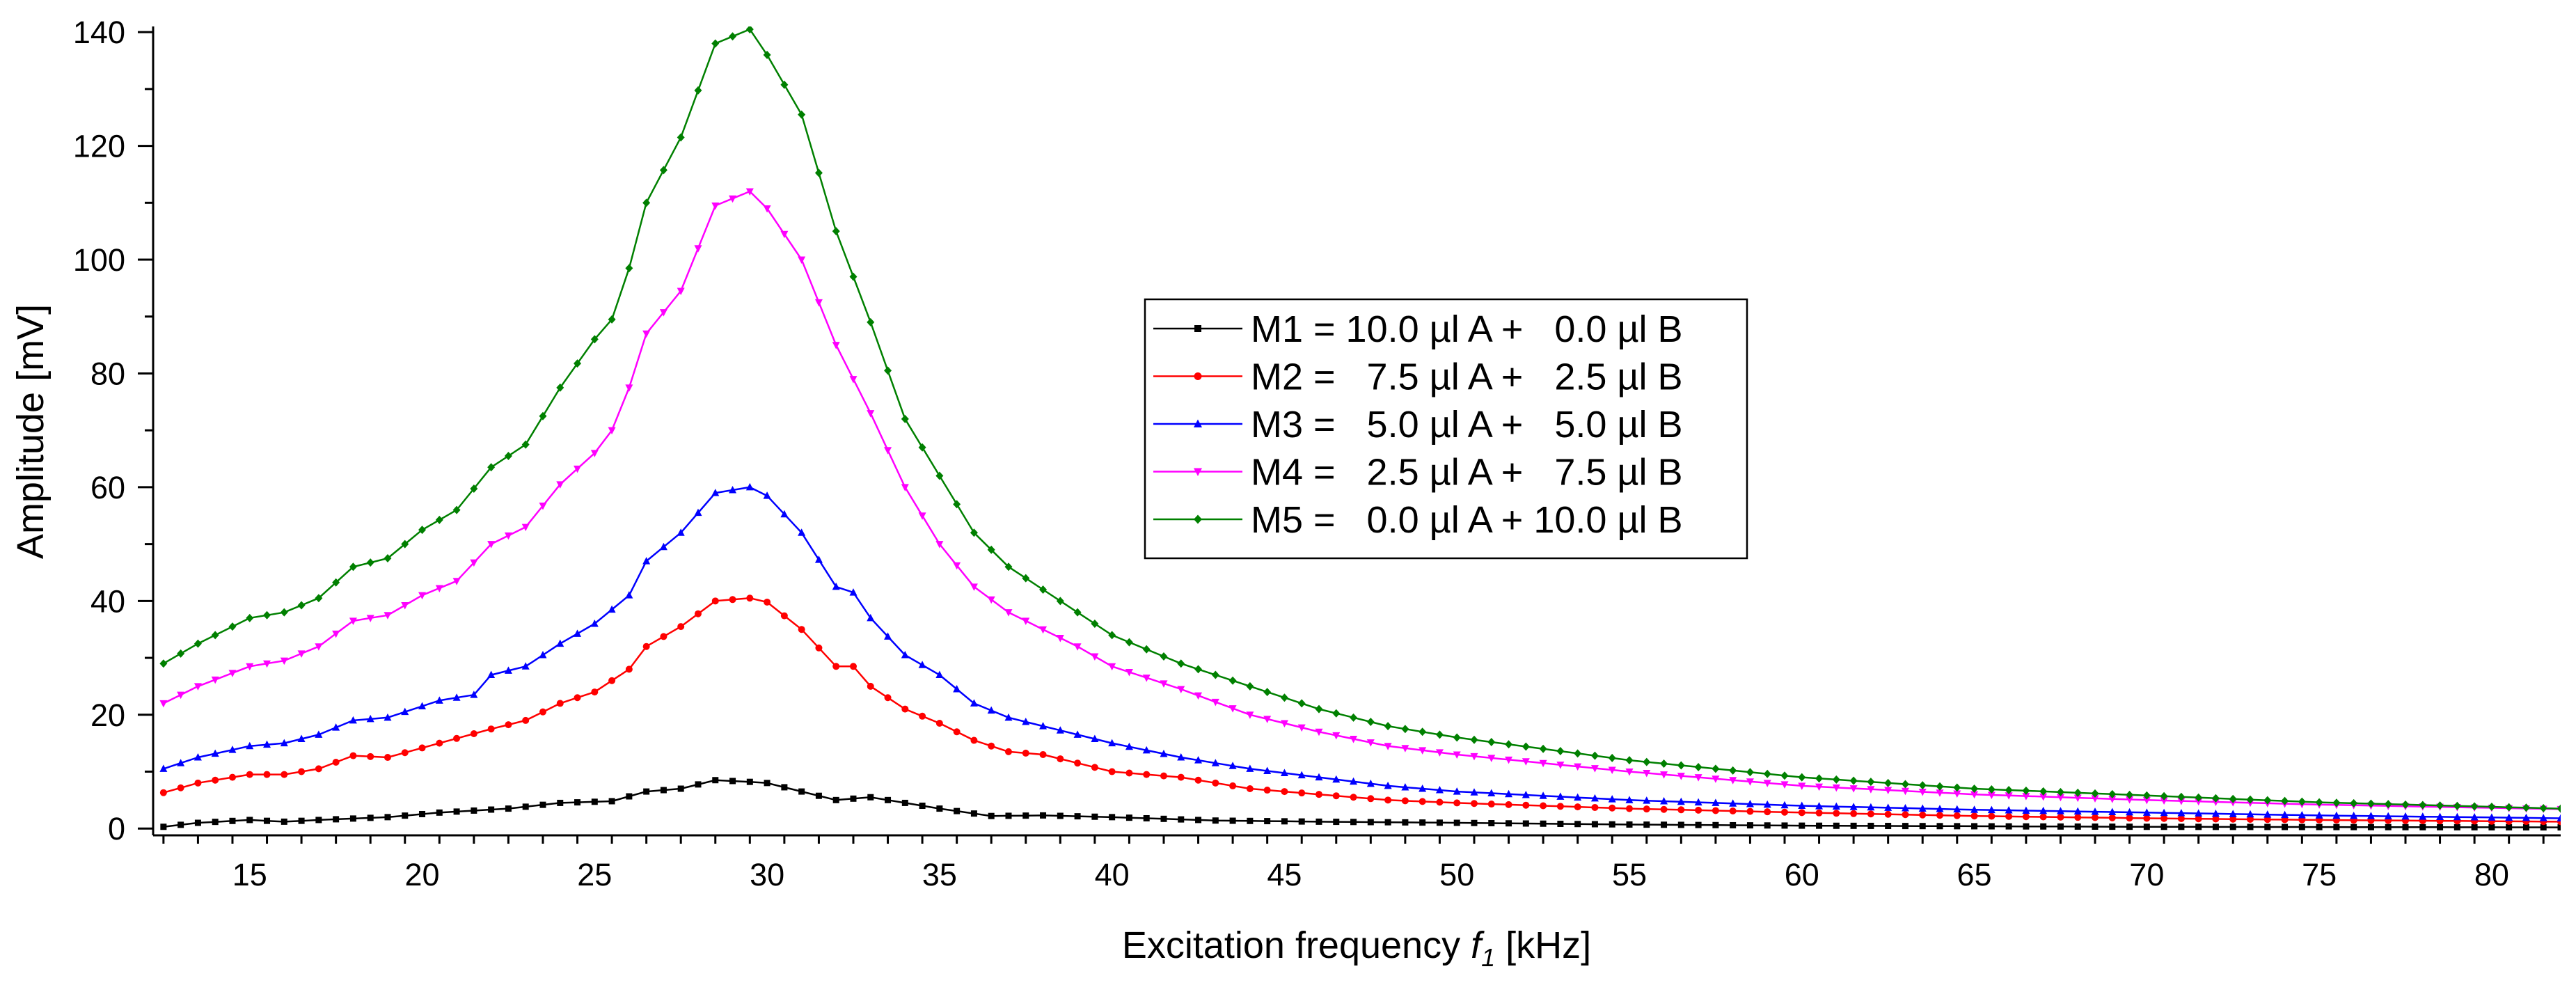 This screenshot has height=985, width=2576. What do you see at coordinates (107, 601) in the screenshot?
I see `y-tick-label: 40` at bounding box center [107, 601].